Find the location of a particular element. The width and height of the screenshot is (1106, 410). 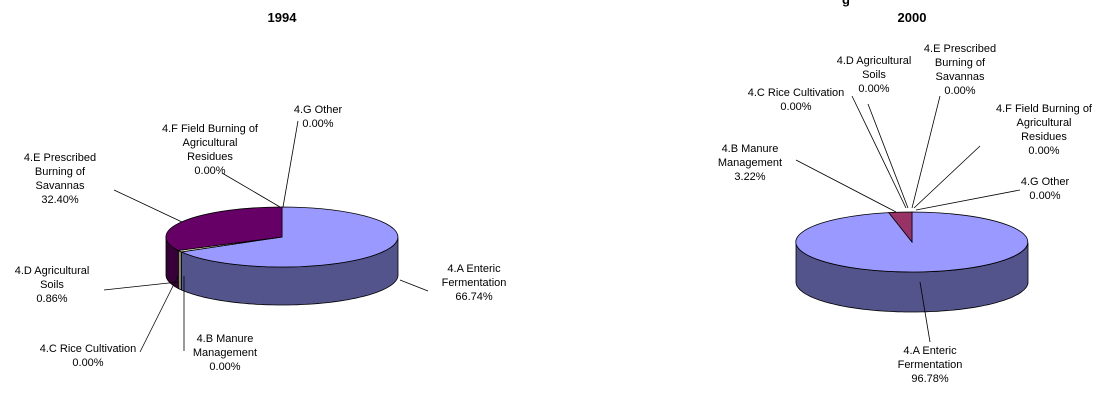

slice-side-4-d-agricultural-soils is located at coordinates (179, 270).